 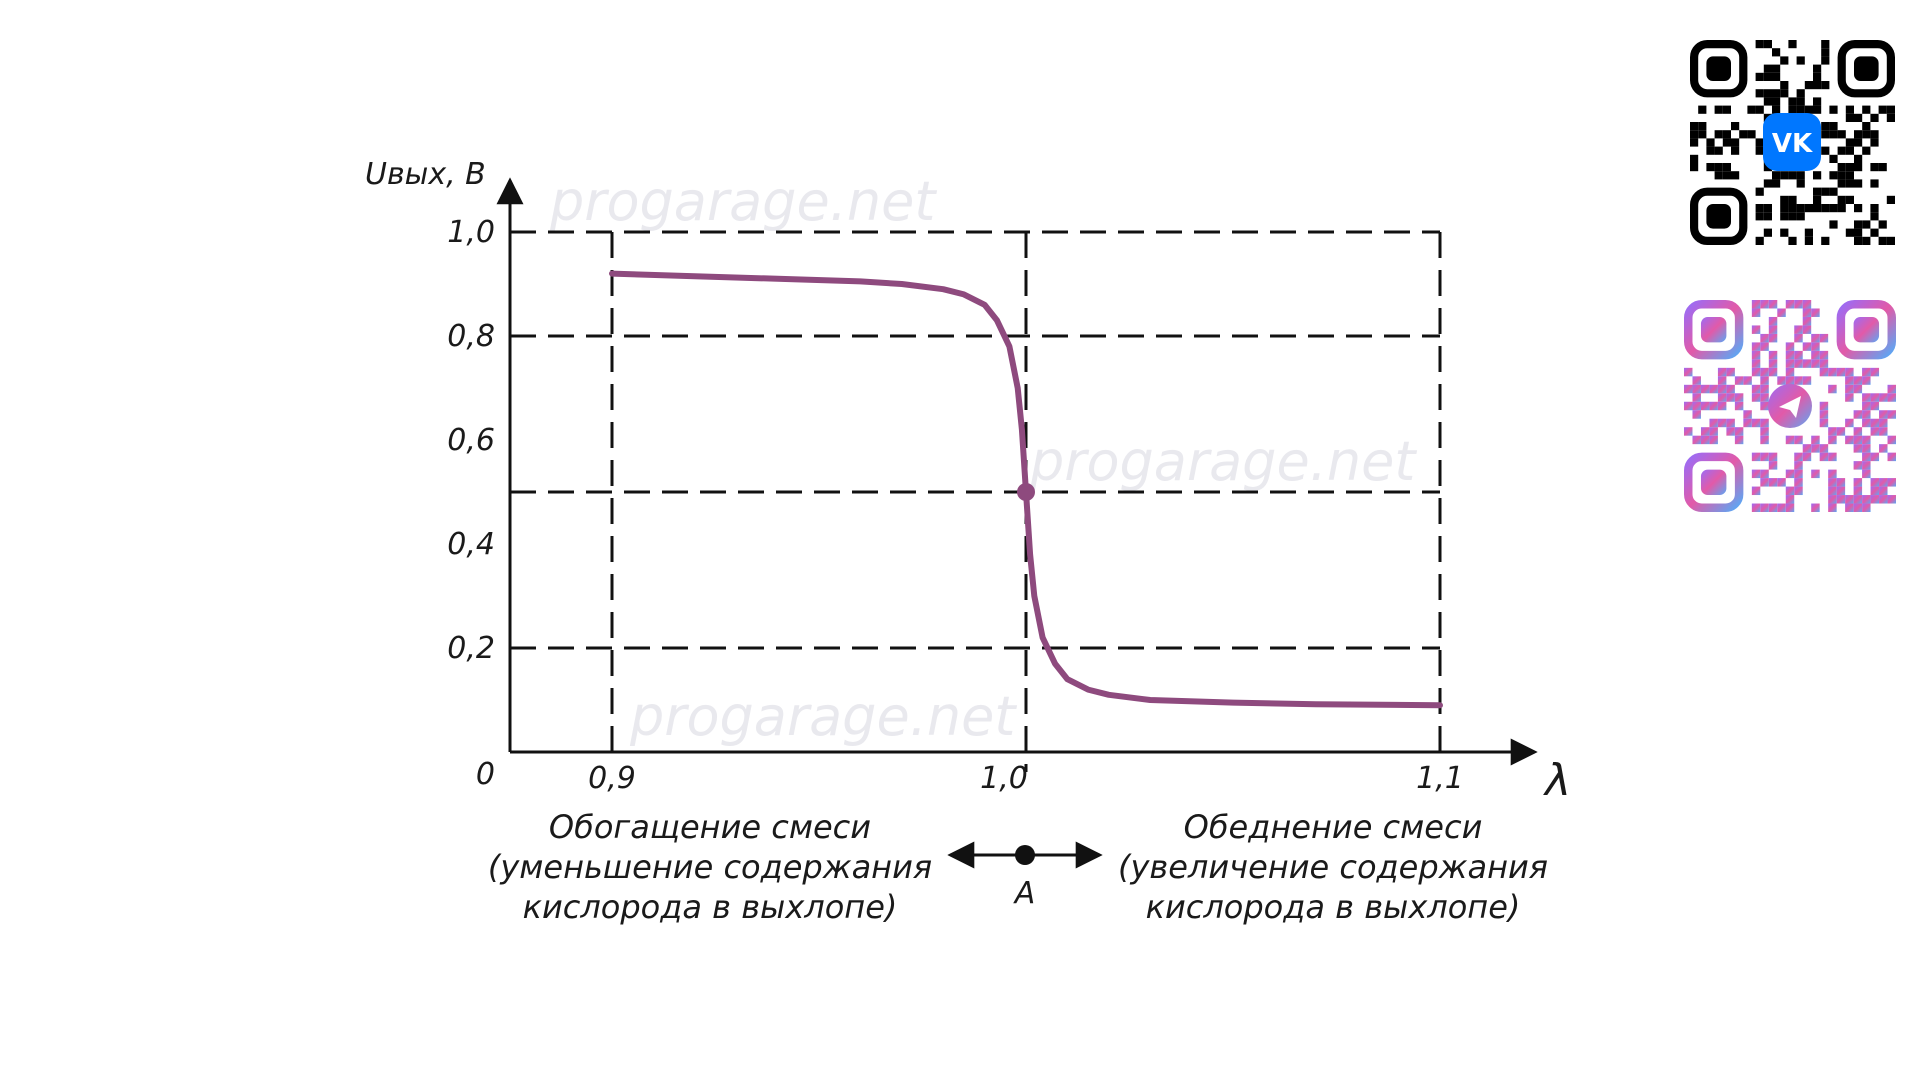 I want to click on vk-icon, so click(x=1792, y=142).